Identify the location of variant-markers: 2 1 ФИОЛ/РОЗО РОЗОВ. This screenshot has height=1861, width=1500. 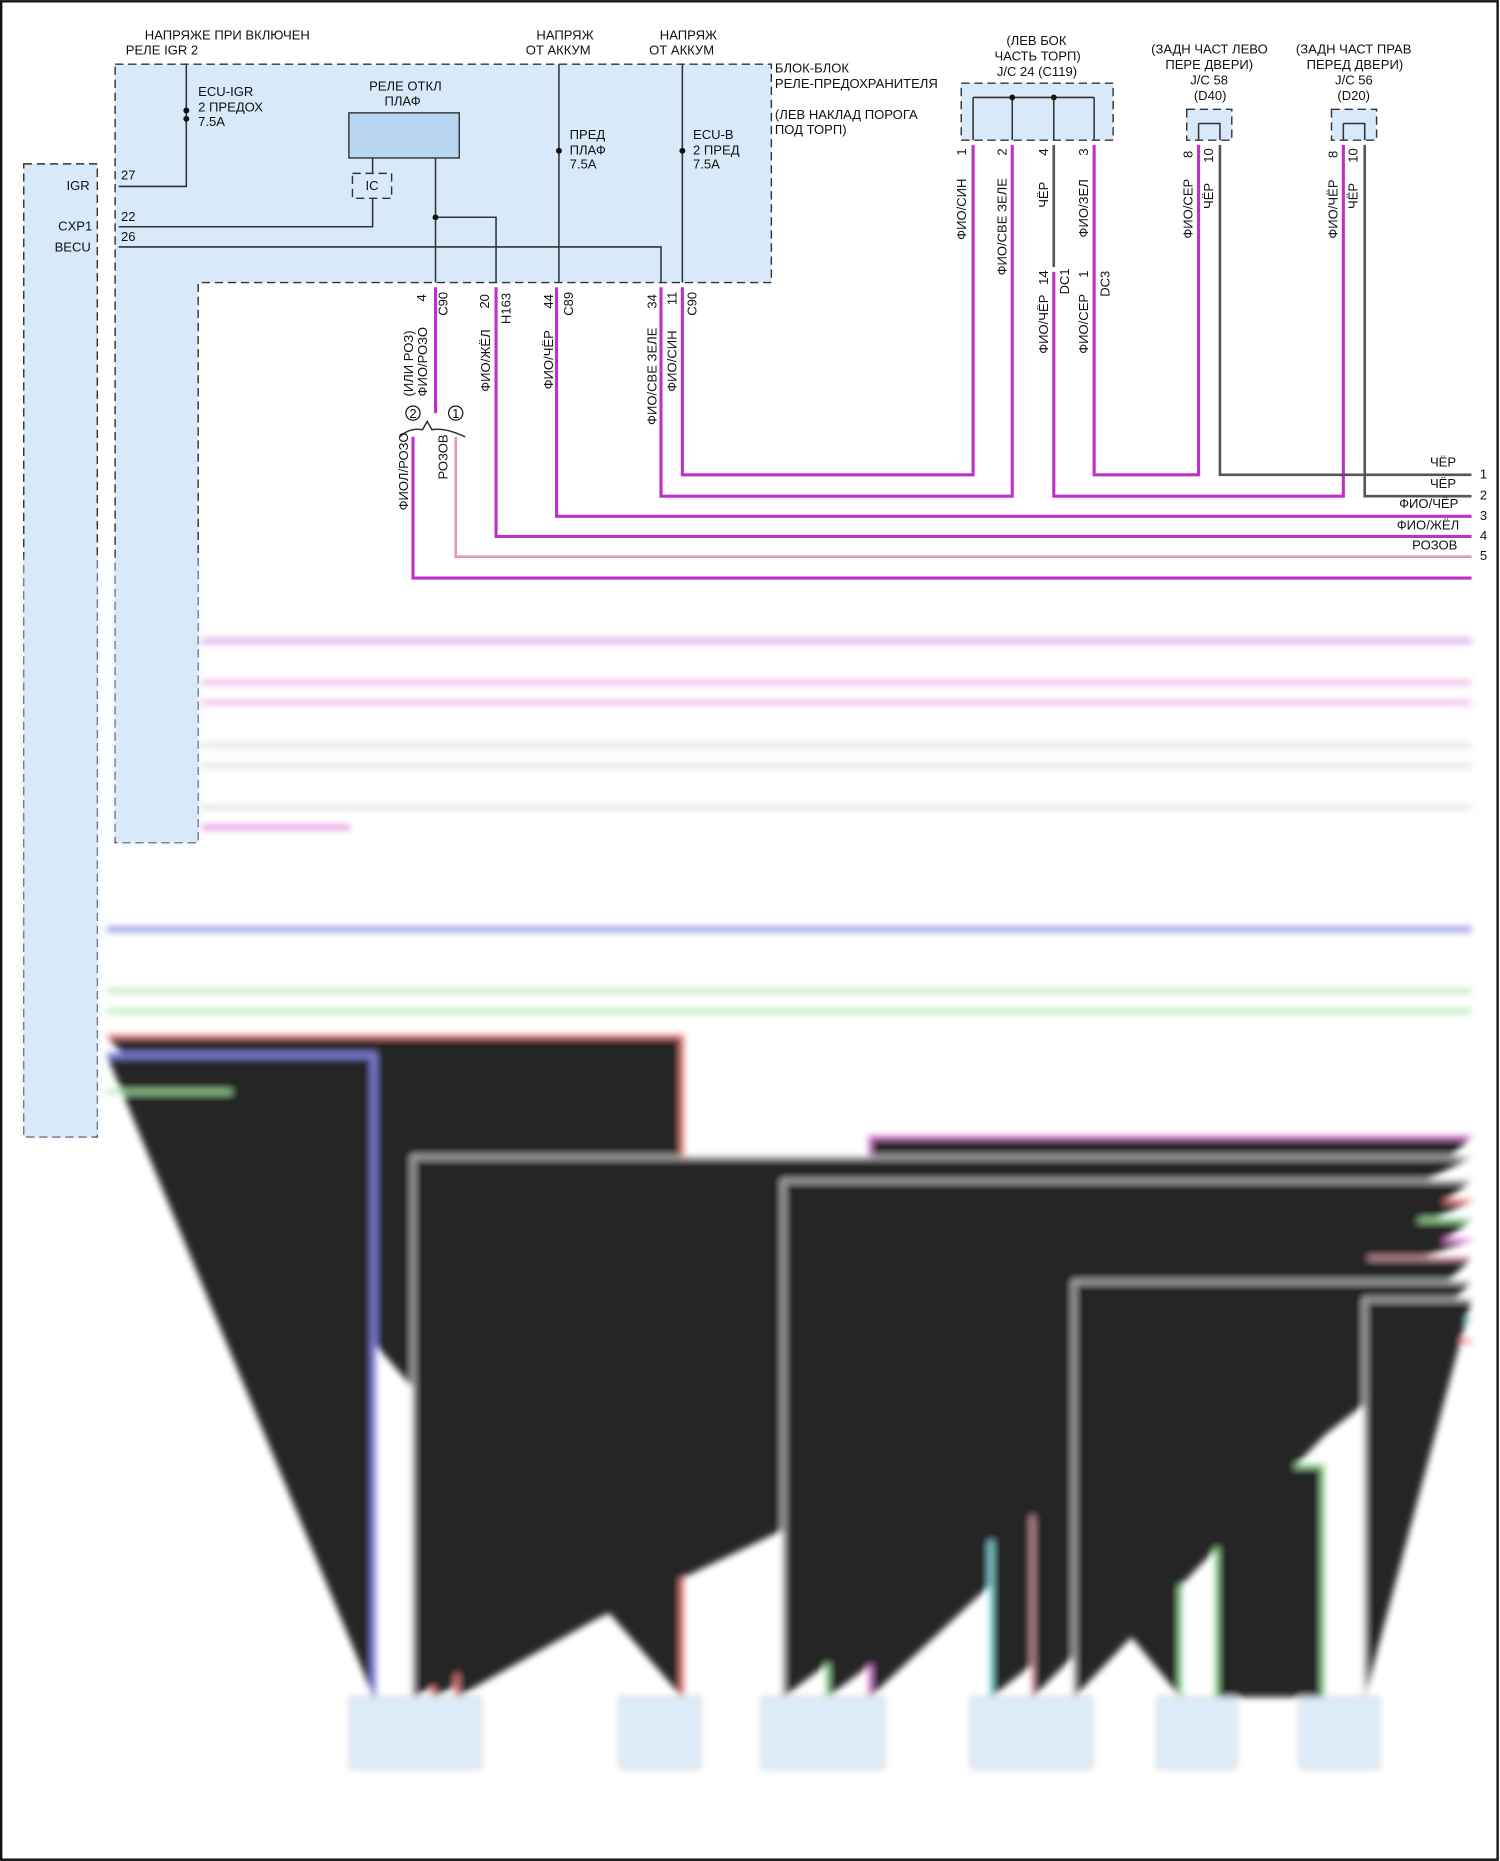
(430, 457).